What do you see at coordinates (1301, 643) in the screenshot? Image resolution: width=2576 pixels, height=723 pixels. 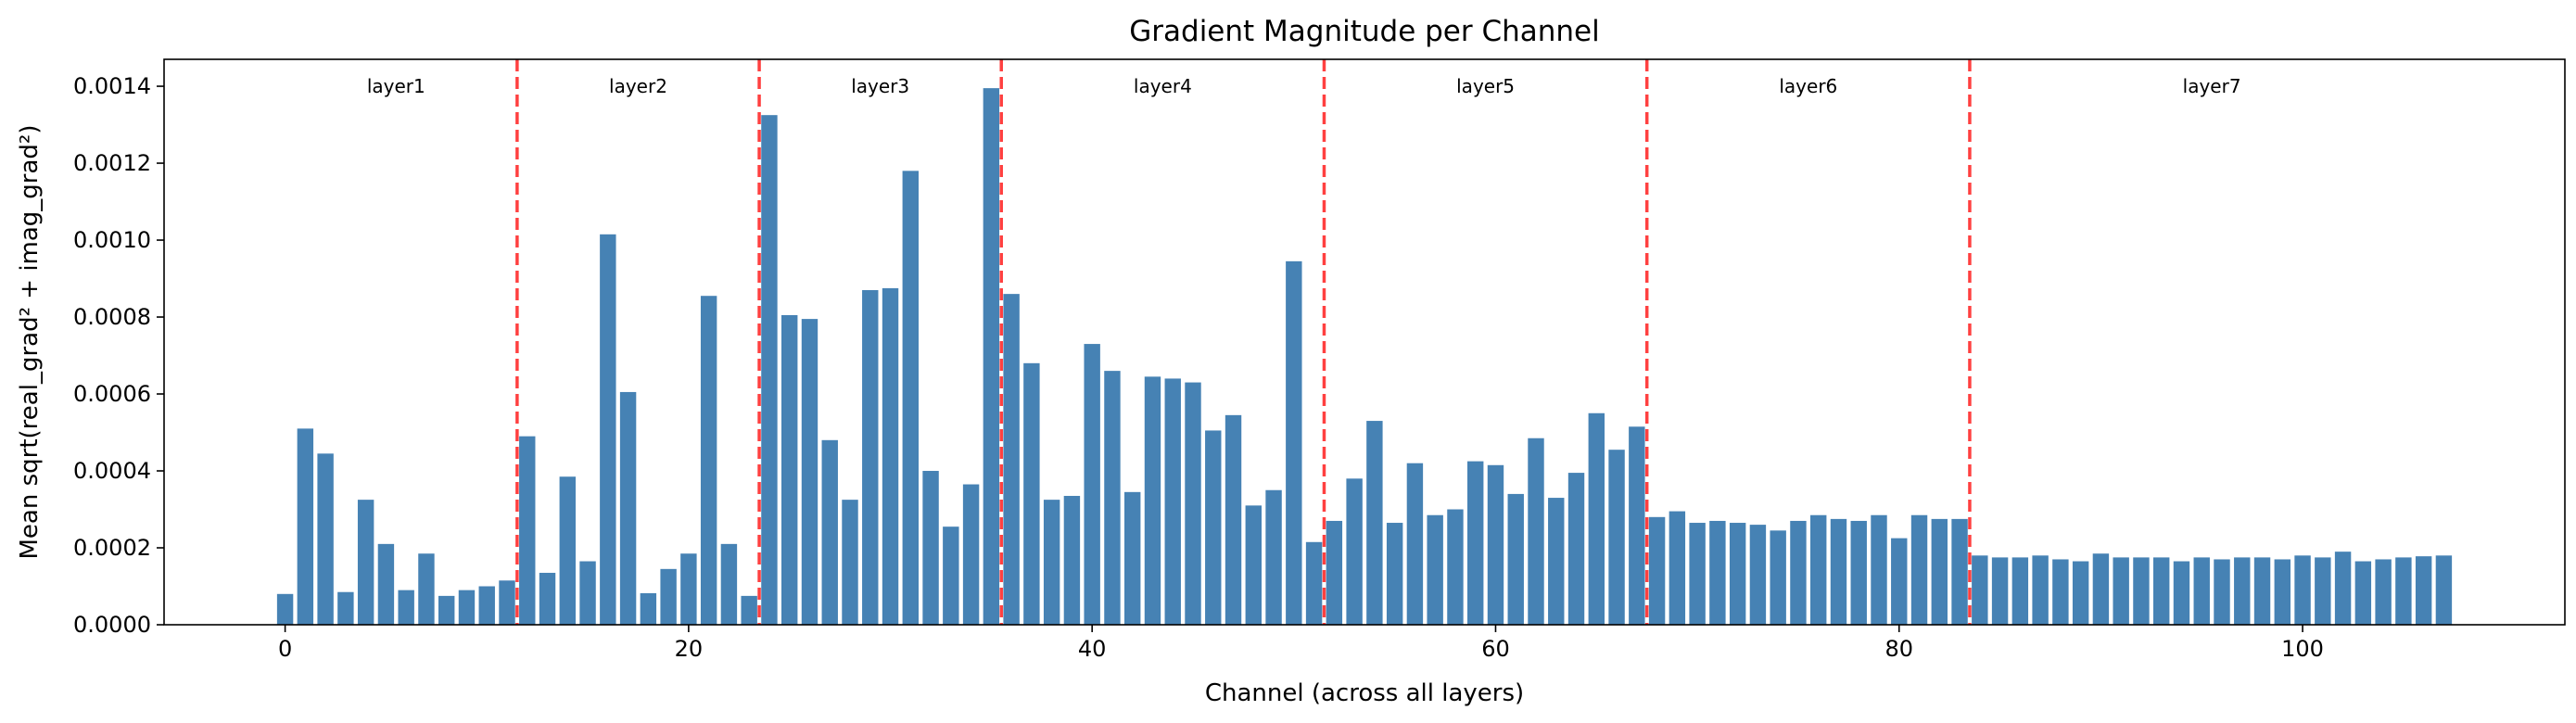 I see `x-axis-ticks: 0 20 40 60 80 100` at bounding box center [1301, 643].